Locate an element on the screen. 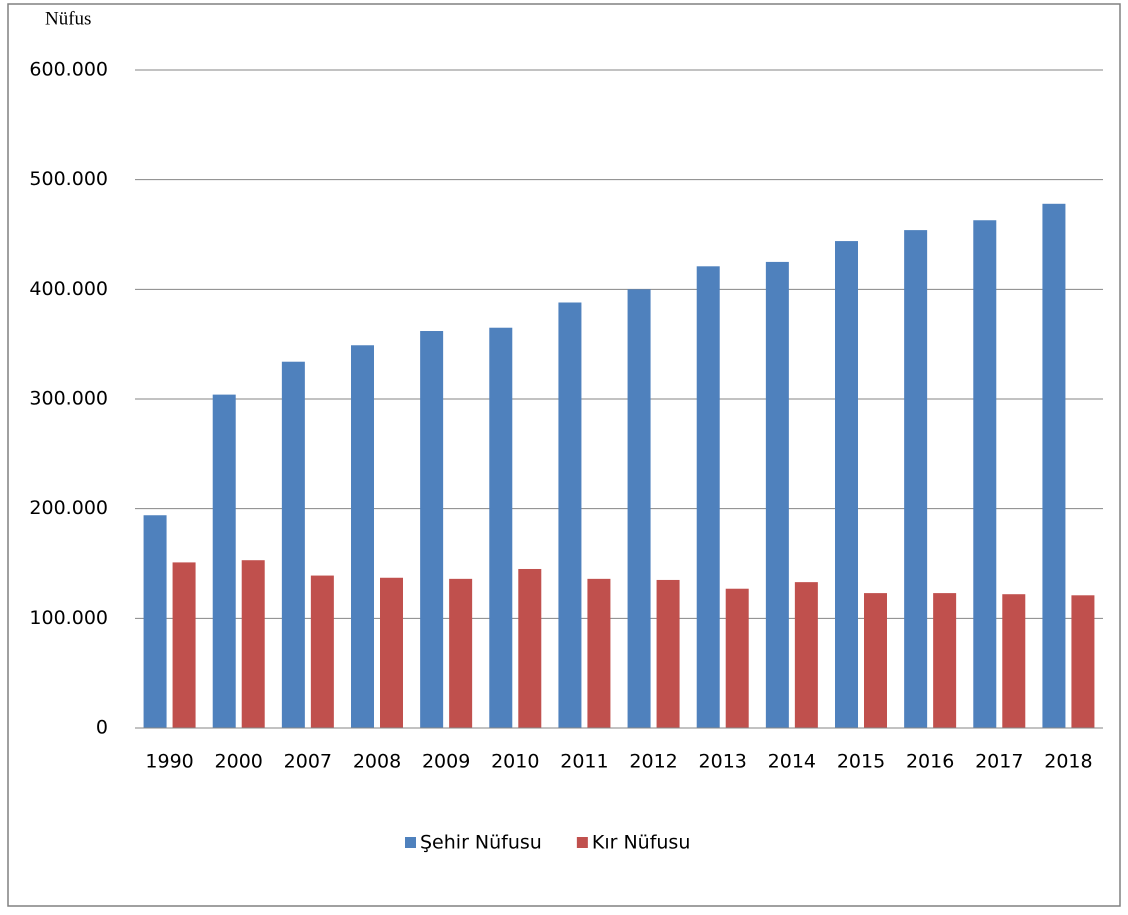 This screenshot has width=1128, height=915. x-tick-label: 2017 is located at coordinates (999, 762).